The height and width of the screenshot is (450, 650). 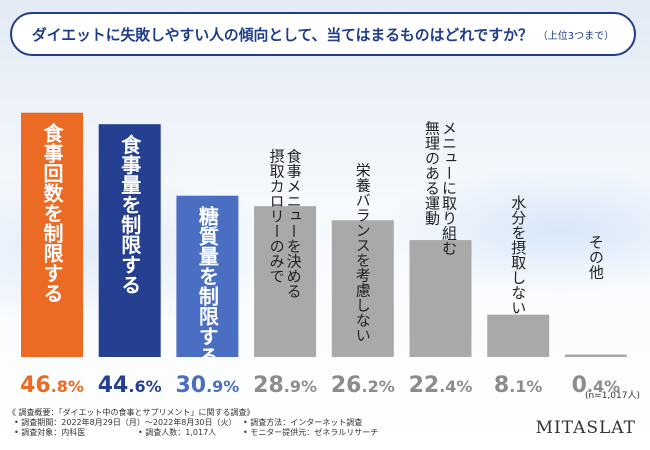 I want to click on value-label-3: 30.9%, so click(x=207, y=385).